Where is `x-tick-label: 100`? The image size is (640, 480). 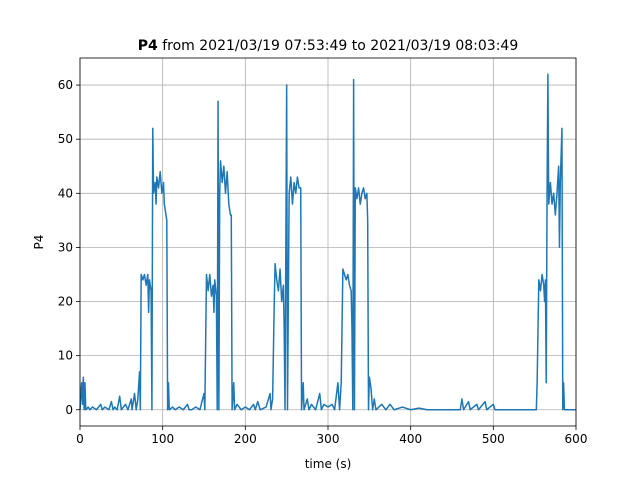 x-tick-label: 100 is located at coordinates (162, 439).